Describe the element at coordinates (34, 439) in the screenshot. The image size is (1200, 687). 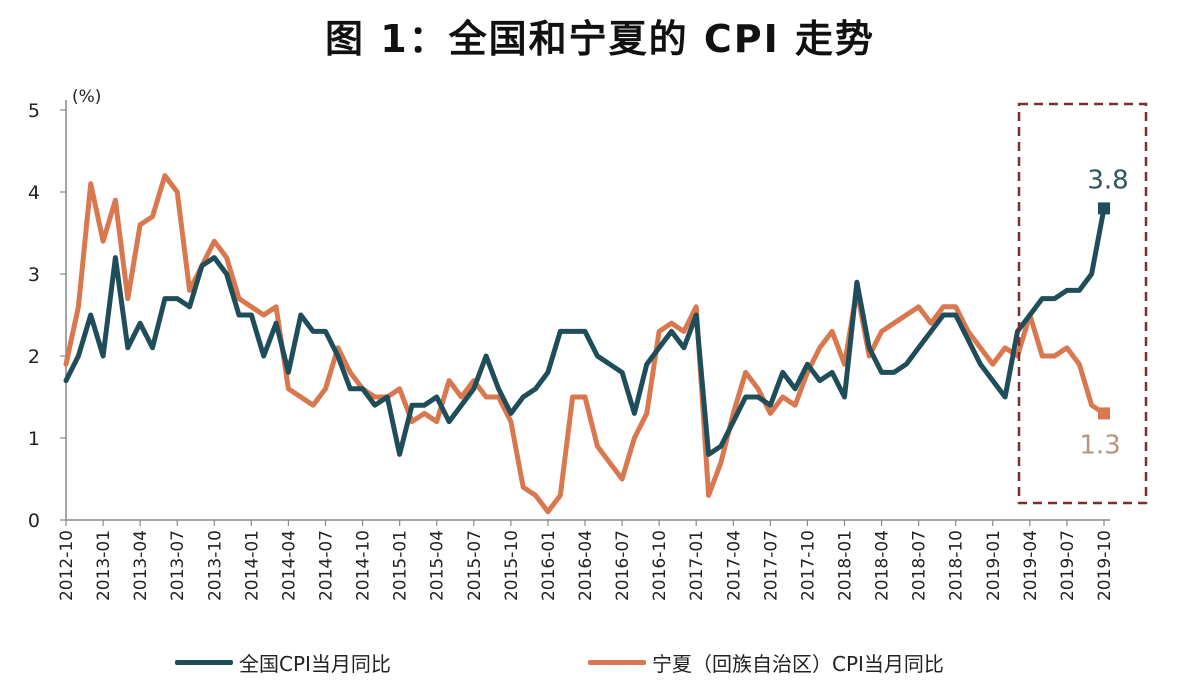
I see `y-tick-label: 1` at that location.